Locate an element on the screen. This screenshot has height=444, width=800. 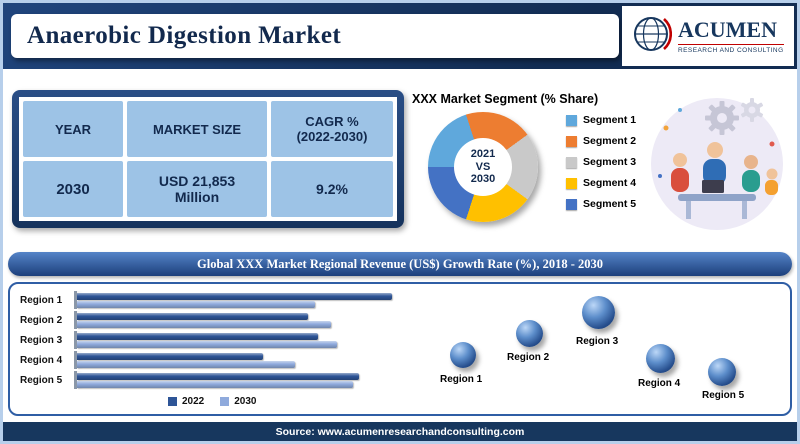
bar-category-label: Region 5 is located at coordinates (41, 380).